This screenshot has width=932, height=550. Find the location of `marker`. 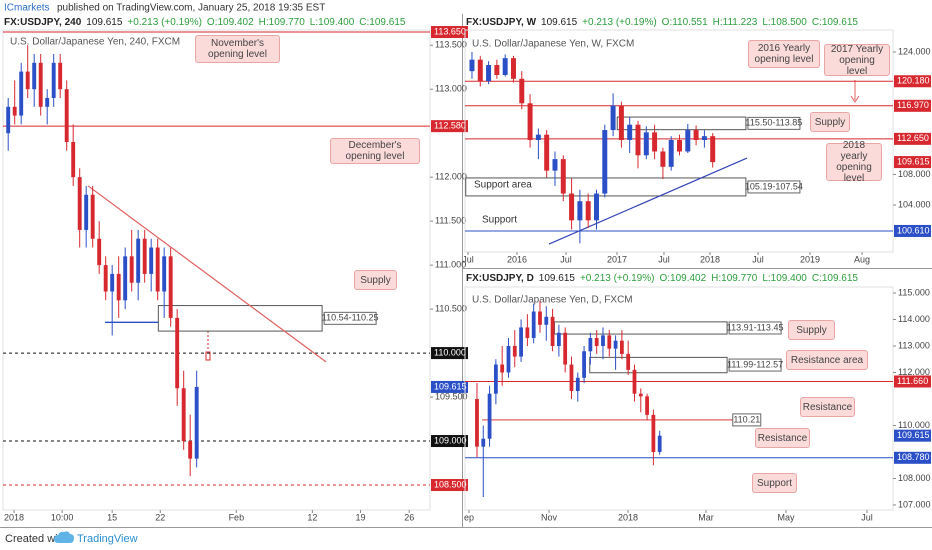

marker is located at coordinates (208, 356).